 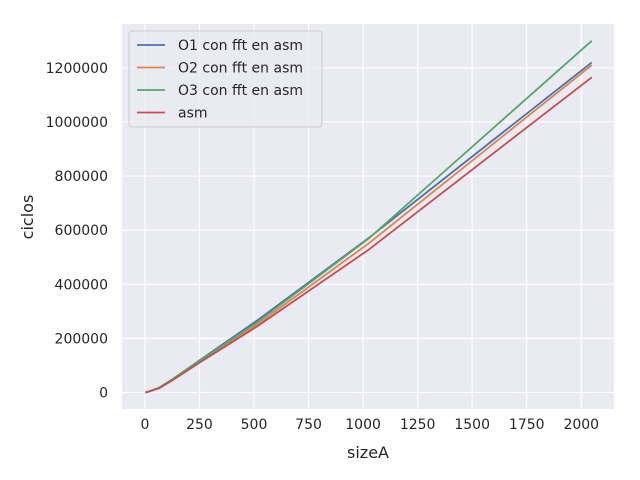 I want to click on x-tick-label: 250, so click(x=199, y=425).